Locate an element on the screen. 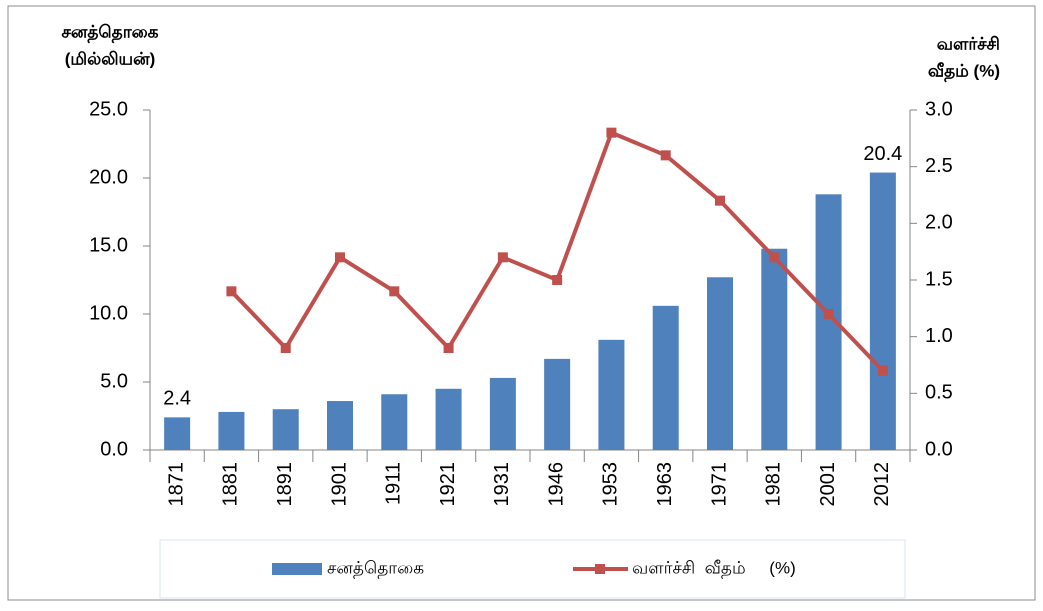 This screenshot has height=611, width=1043. y2-tick-label: 1.5 is located at coordinates (939, 279).